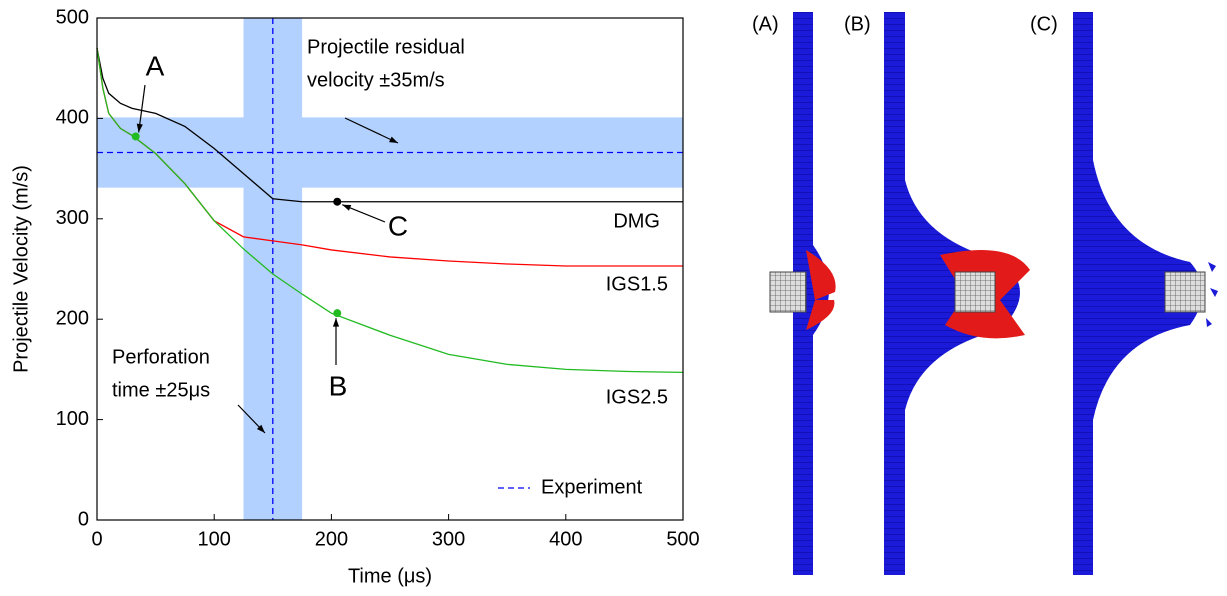 The height and width of the screenshot is (596, 1227). Describe the element at coordinates (802, 293) in the screenshot. I see `panel-a` at that location.